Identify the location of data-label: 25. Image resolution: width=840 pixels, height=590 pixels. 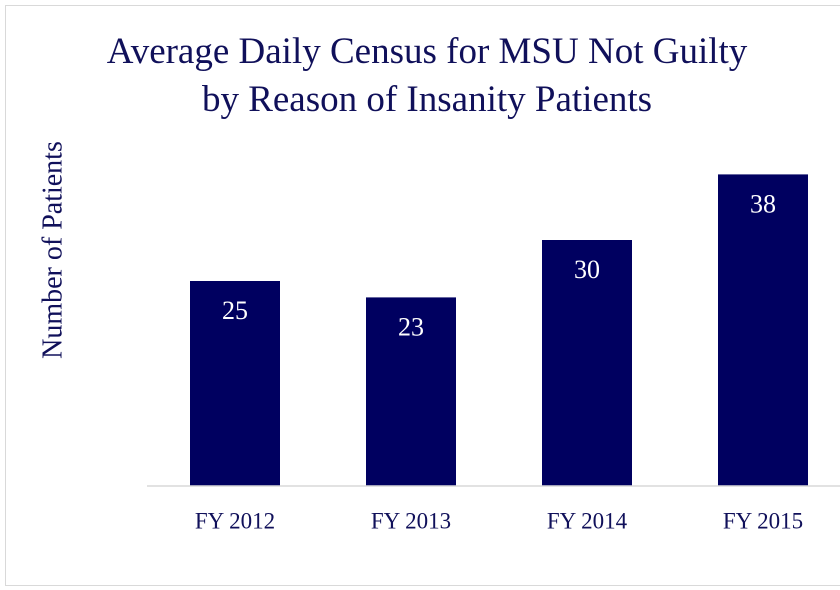
(235, 310).